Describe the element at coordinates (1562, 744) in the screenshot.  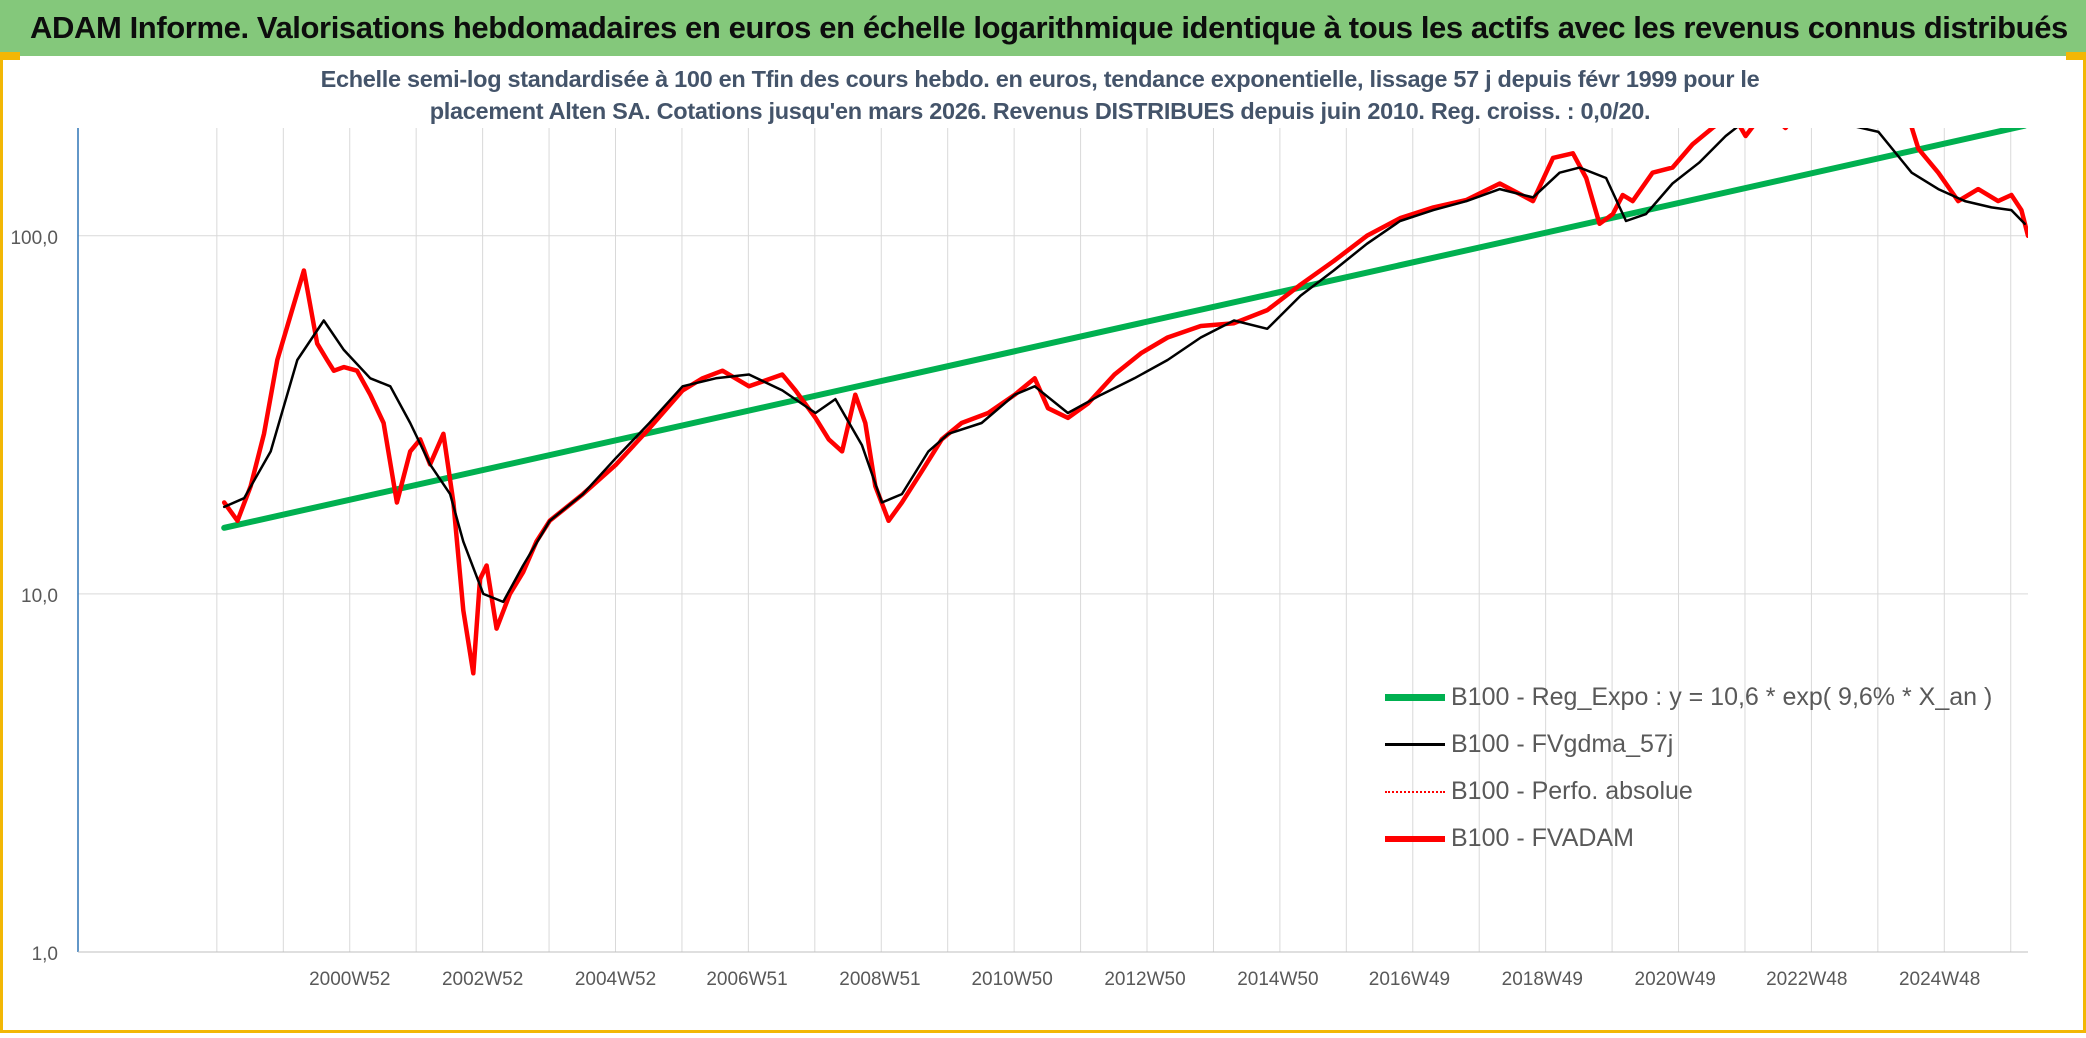
I see `legend-label-smooth: B100 - FVgdma_57j` at that location.